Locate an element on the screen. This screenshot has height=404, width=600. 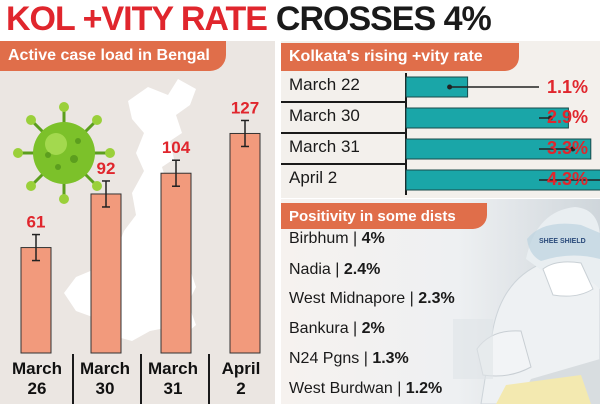
value-label: 2.9% is located at coordinates (568, 117).